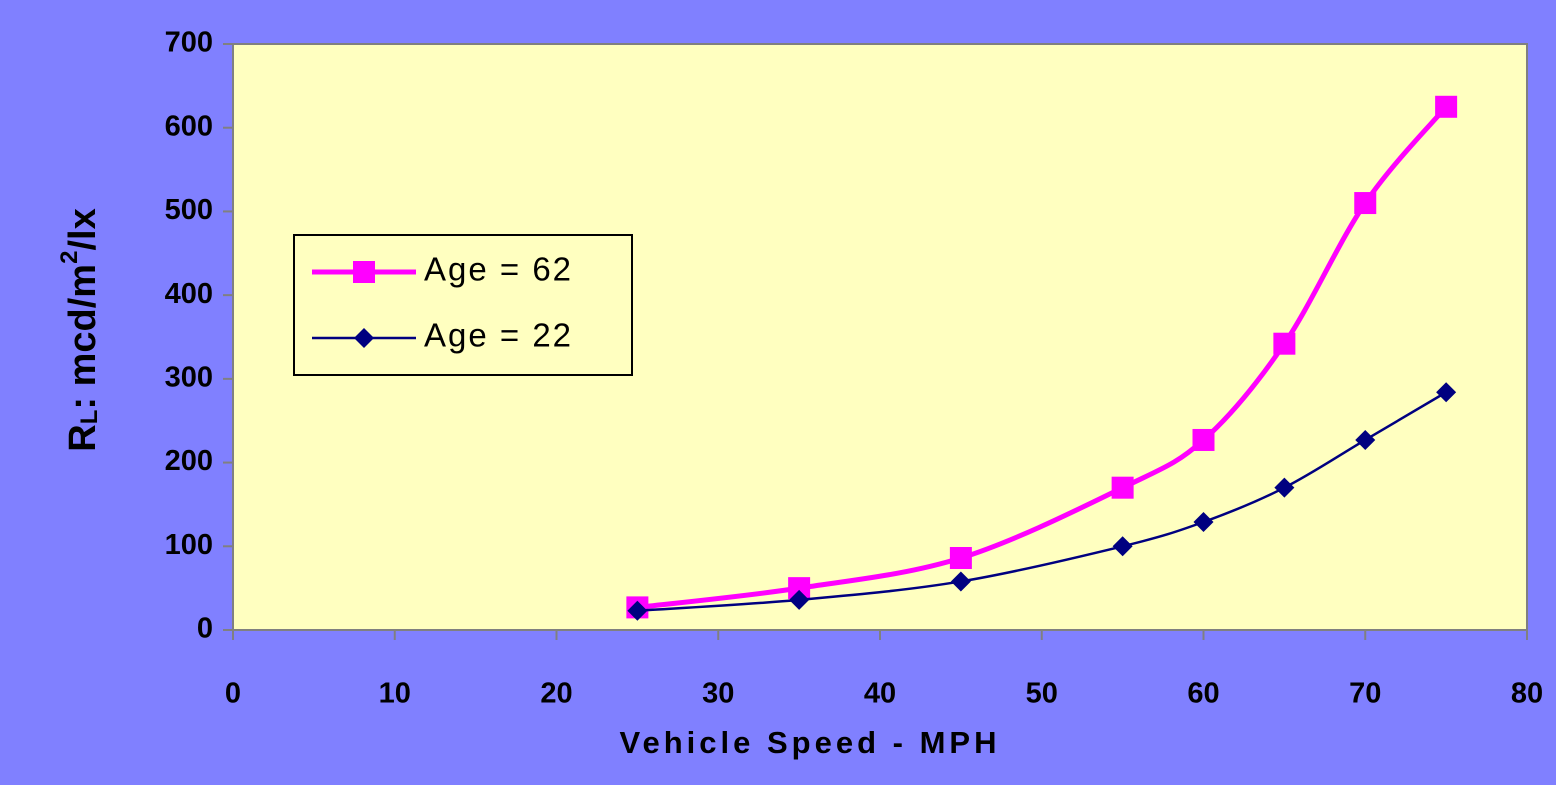  Describe the element at coordinates (1042, 694) in the screenshot. I see `x-tick-label: 50` at that location.